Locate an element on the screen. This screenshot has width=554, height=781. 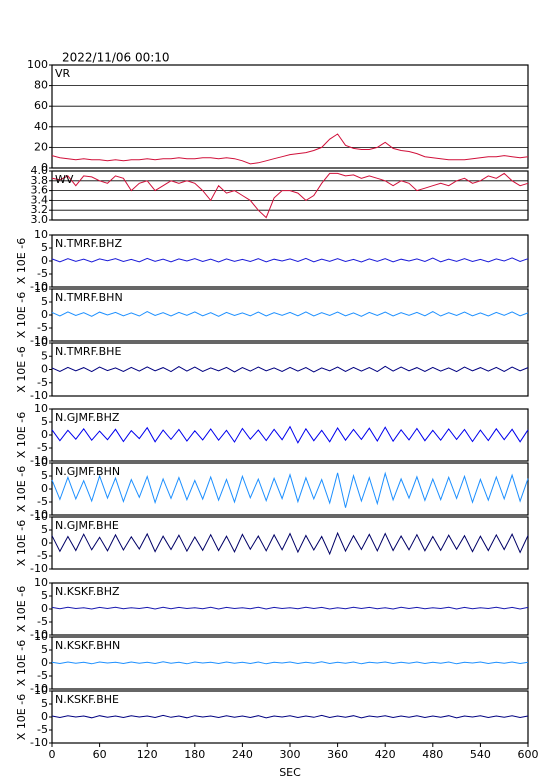
panel-label: N.KSKF.BHE is located at coordinates (87, 699).